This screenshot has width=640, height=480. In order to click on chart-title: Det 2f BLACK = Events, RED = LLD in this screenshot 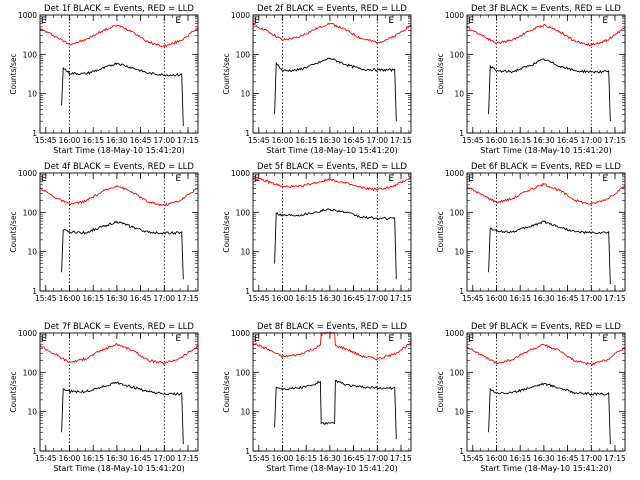, I will do `click(332, 9)`.